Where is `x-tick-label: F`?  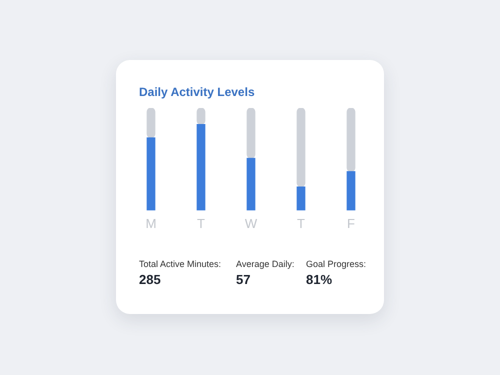
x-tick-label: F is located at coordinates (351, 223).